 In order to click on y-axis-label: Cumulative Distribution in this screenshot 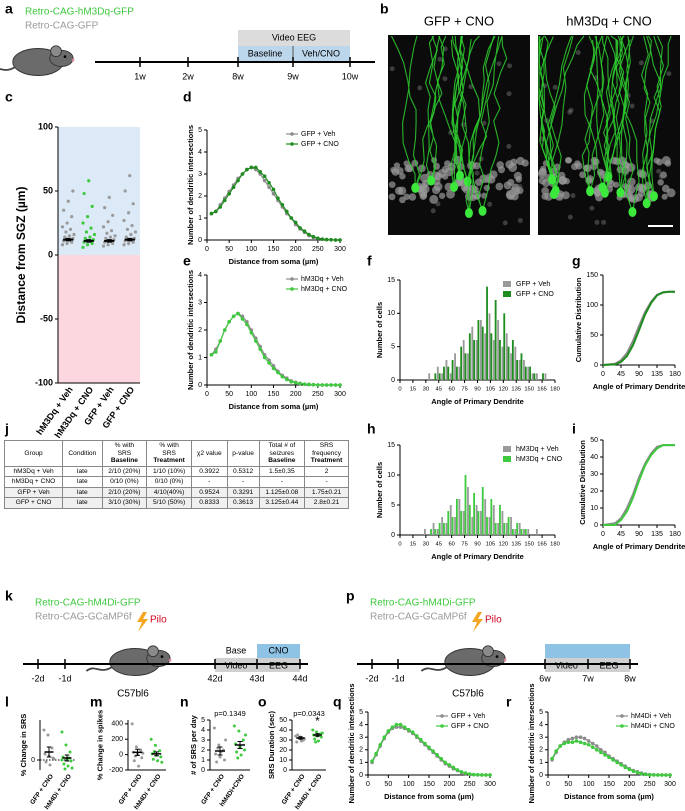, I will do `click(578, 319)`.